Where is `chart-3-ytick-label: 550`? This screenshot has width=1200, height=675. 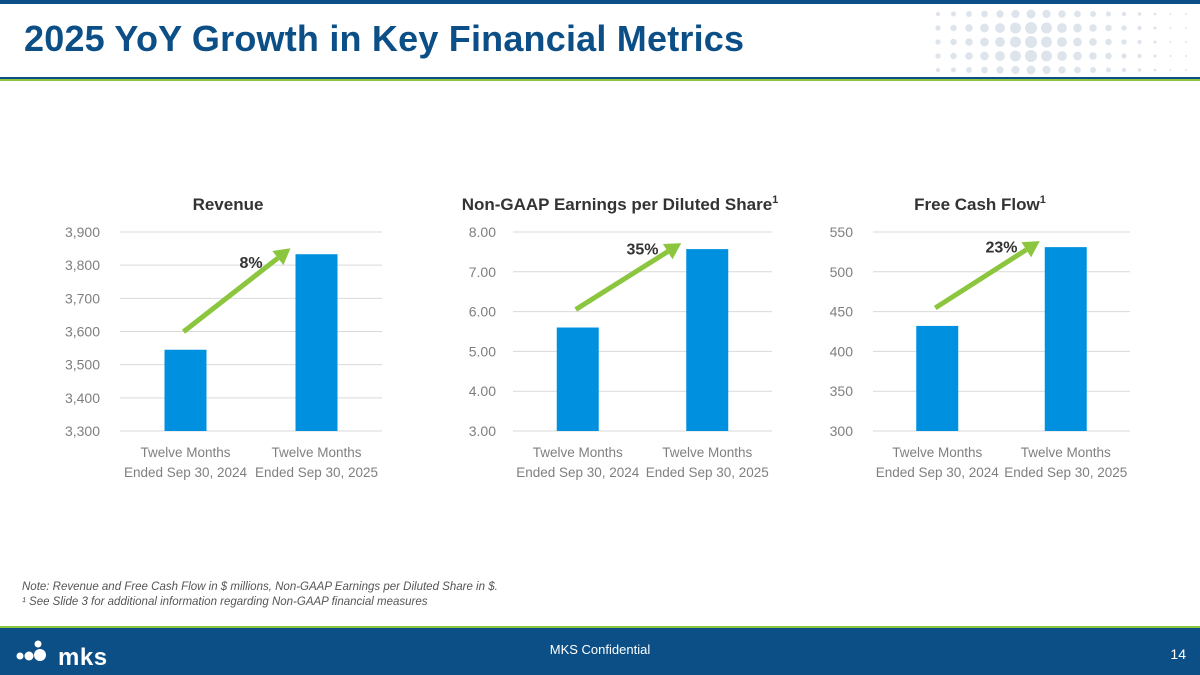 chart-3-ytick-label: 550 is located at coordinates (842, 232).